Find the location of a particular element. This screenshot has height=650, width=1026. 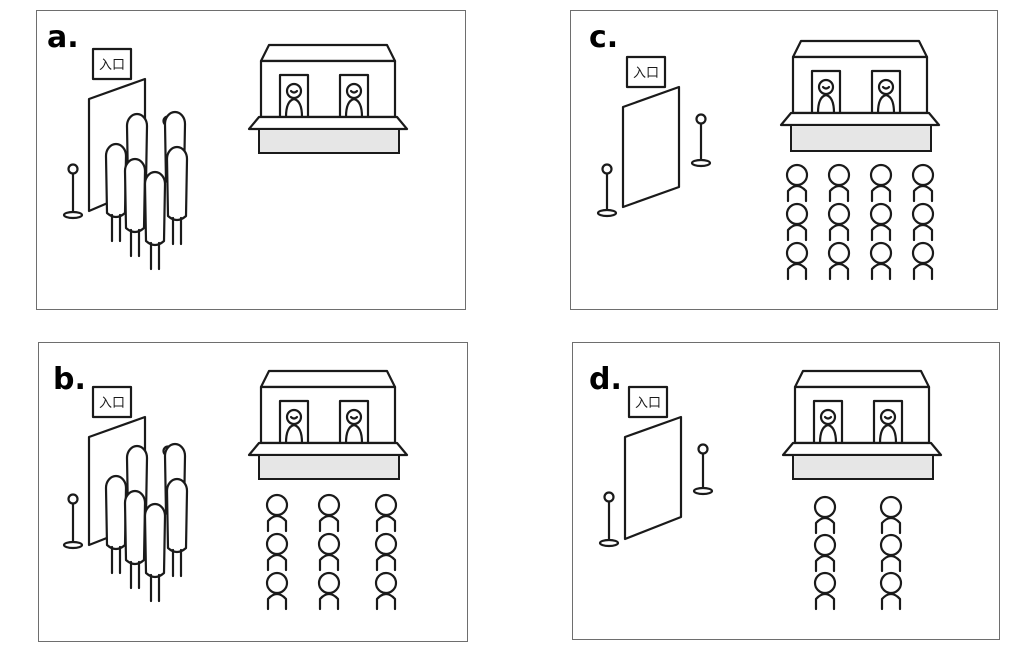

panel-label: c. is located at coordinates (604, 37).